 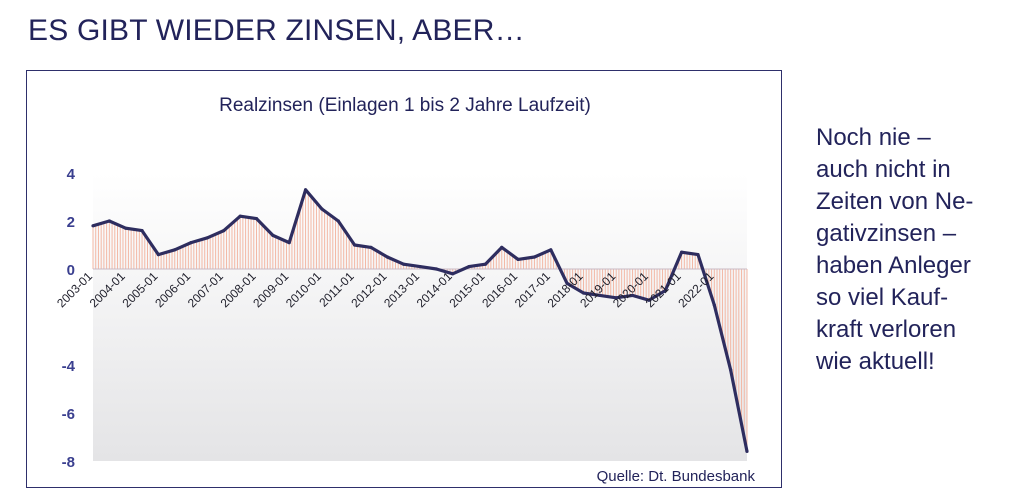 I want to click on y-tick-label: -8, so click(x=68, y=462).